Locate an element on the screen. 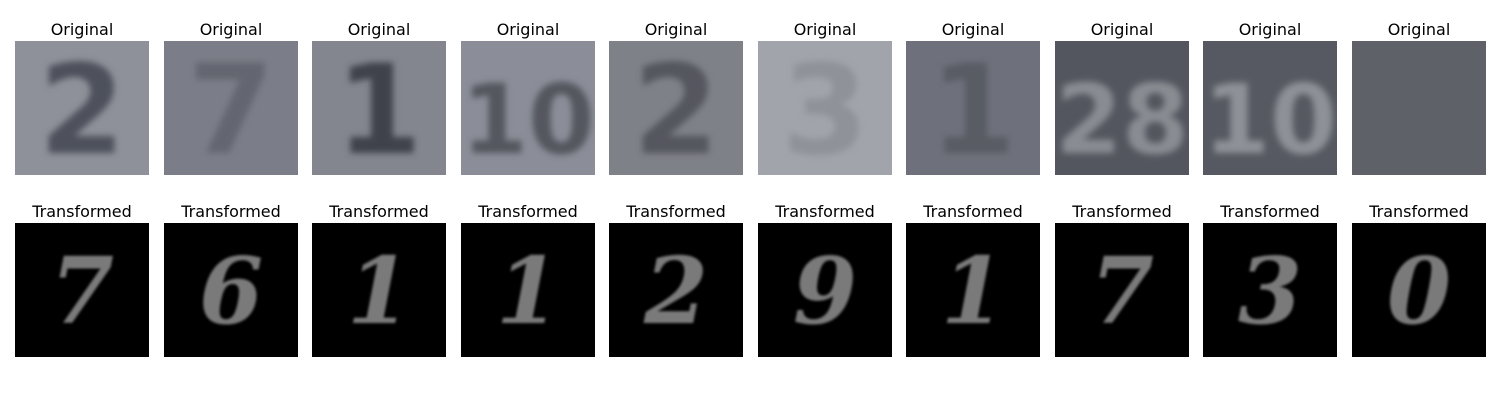 The image size is (1500, 400). digit-image: 9 is located at coordinates (825, 290).